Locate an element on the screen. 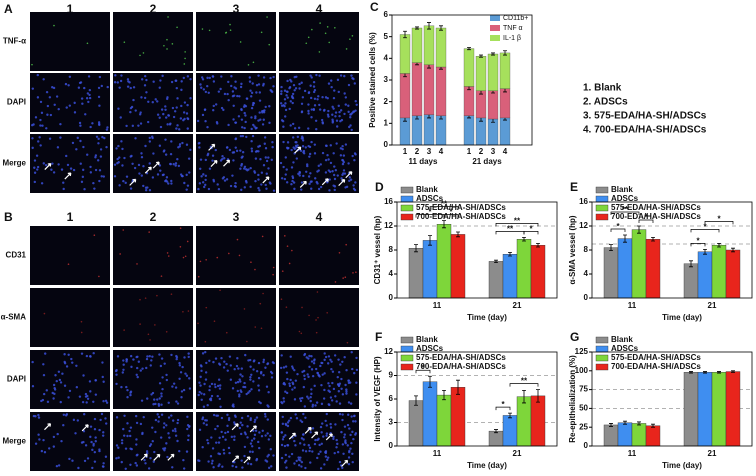 This screenshot has width=756, height=476. y-tick-label: 5 is located at coordinates (386, 36).